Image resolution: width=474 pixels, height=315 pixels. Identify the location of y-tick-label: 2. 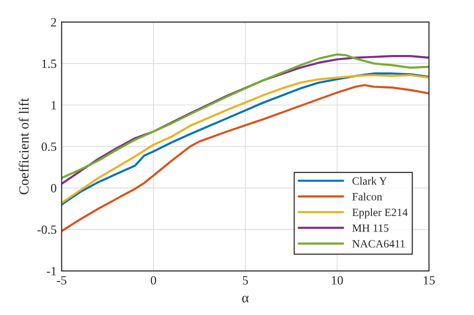
(53, 22).